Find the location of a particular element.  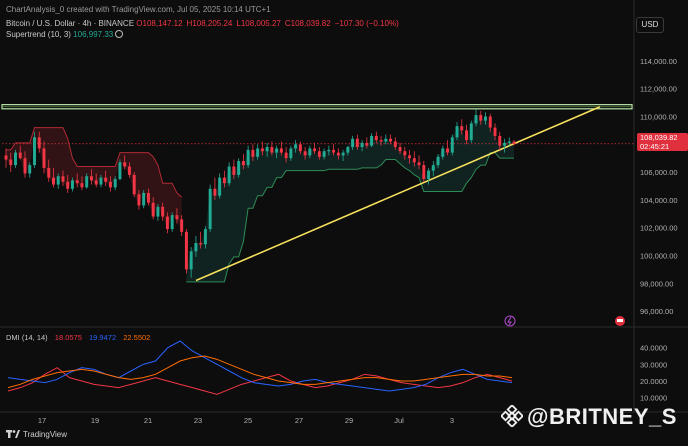

time-axis-label: 29 is located at coordinates (349, 420).